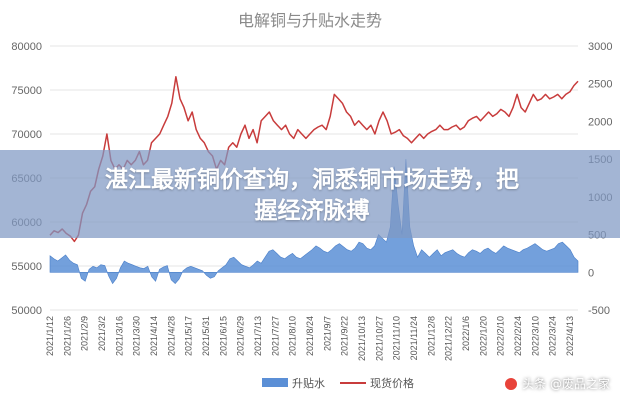 Image resolution: width=620 pixels, height=400 pixels. I want to click on x-tick-label: 2021/11/24, so click(414, 338).